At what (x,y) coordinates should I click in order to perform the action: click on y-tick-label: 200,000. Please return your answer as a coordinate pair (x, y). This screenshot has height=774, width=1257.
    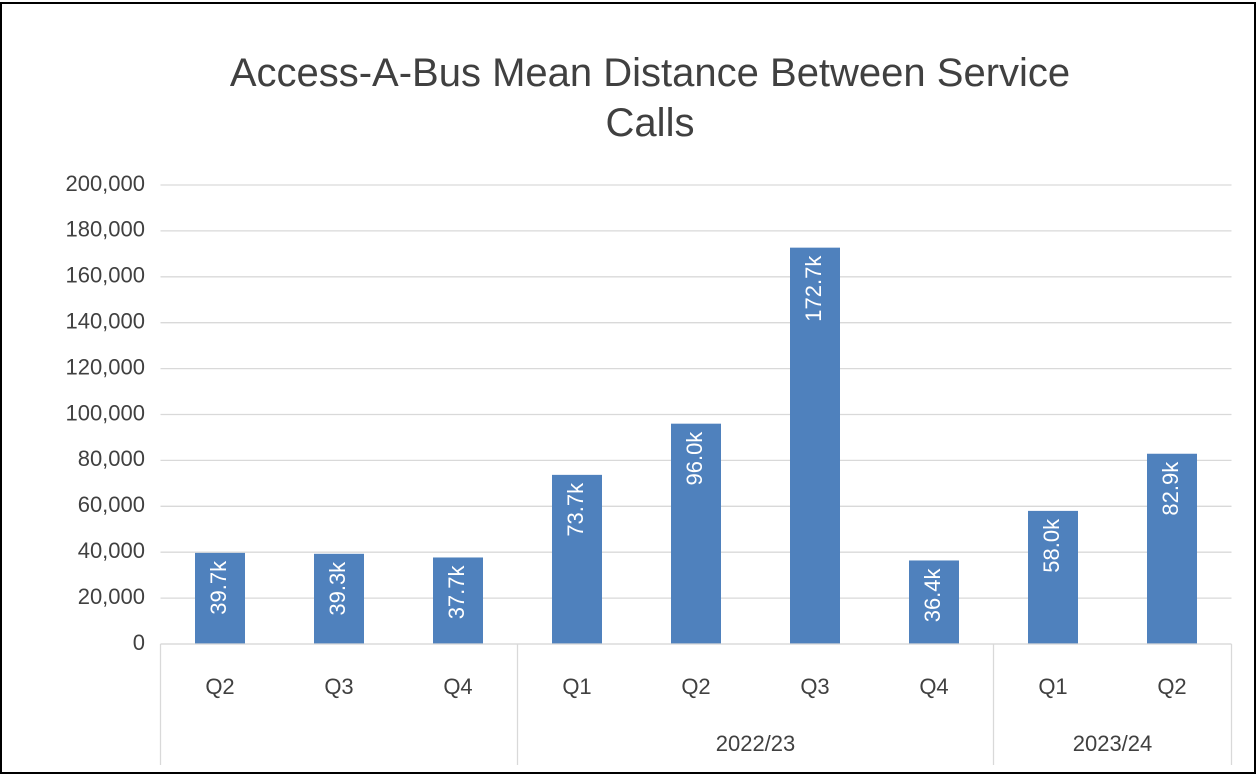
    Looking at the image, I should click on (105, 183).